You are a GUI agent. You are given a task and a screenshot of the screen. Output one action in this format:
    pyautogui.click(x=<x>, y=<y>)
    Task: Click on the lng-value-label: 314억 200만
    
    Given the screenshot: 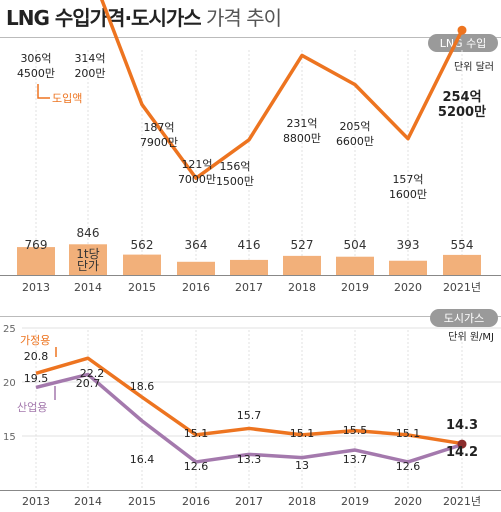 What is the action you would take?
    pyautogui.click(x=89, y=66)
    